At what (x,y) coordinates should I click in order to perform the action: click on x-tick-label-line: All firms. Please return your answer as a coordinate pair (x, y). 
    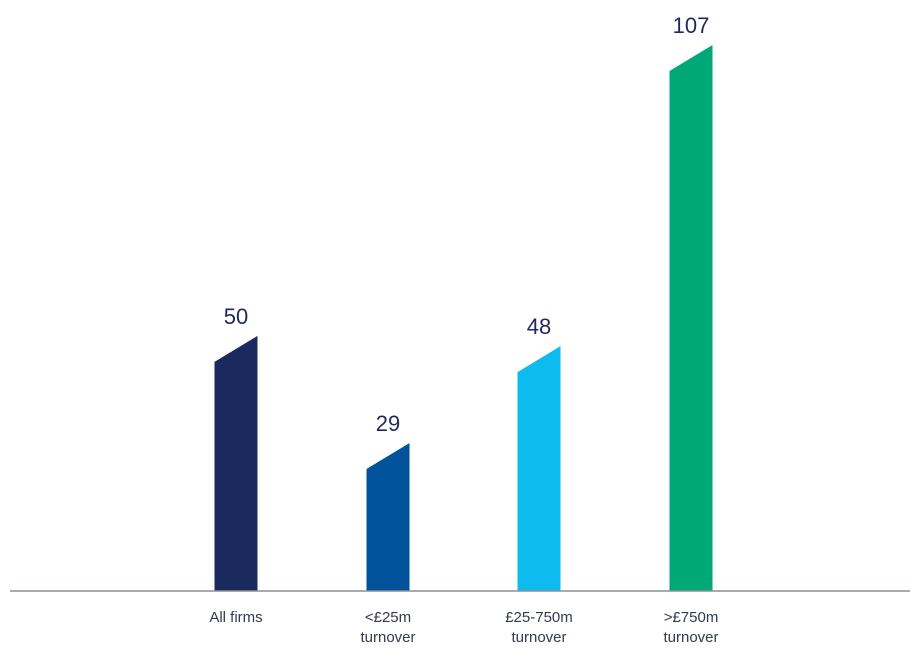
    Looking at the image, I should click on (235, 617).